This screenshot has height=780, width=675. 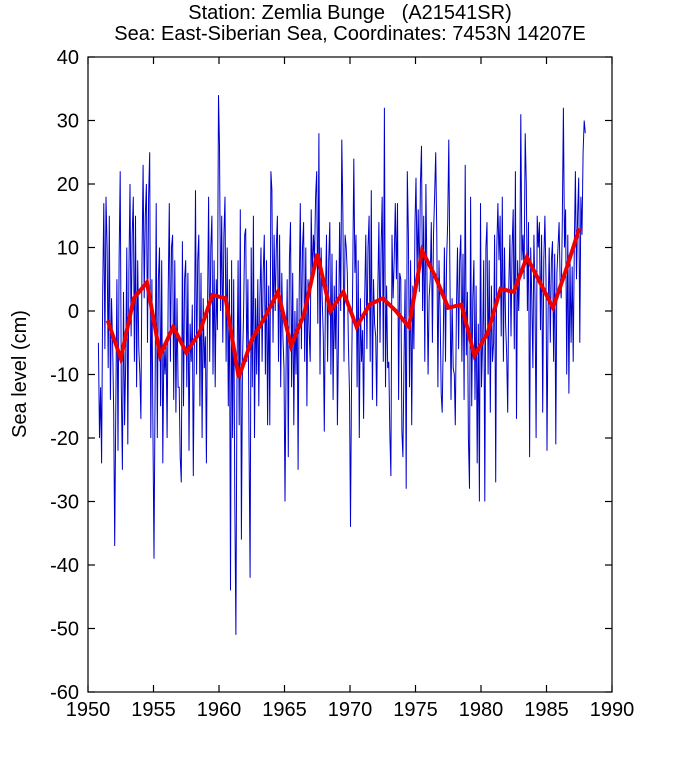 What do you see at coordinates (153, 710) in the screenshot?
I see `x-tick-label: 1955` at bounding box center [153, 710].